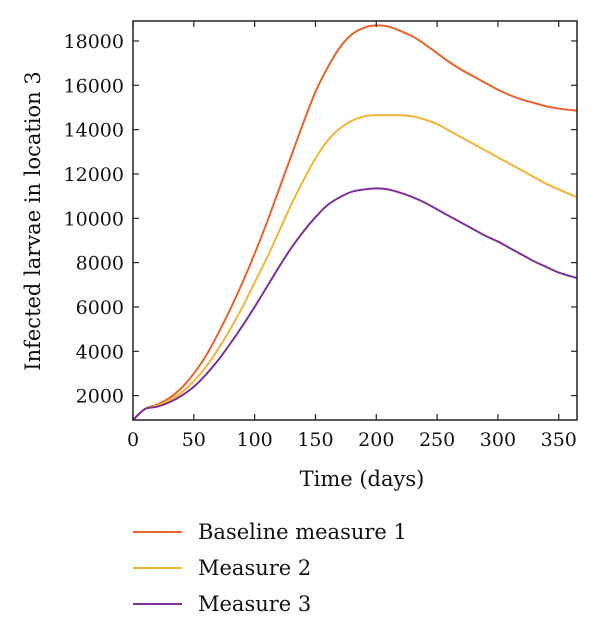  What do you see at coordinates (94, 175) in the screenshot?
I see `y-tick-label: 12000` at bounding box center [94, 175].